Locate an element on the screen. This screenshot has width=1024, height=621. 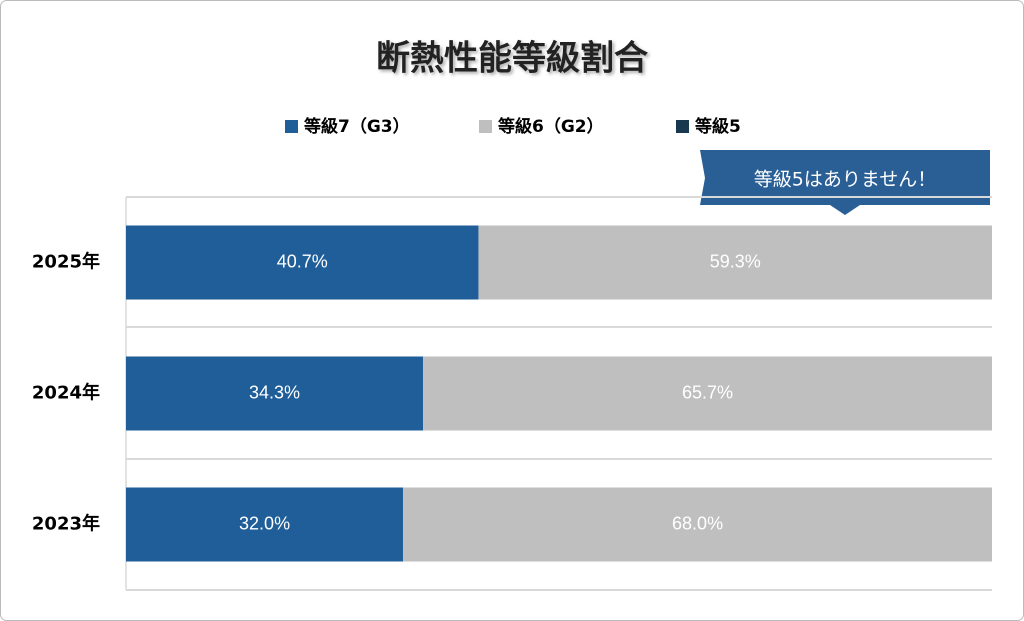
value-label: 34.3% is located at coordinates (274, 392).